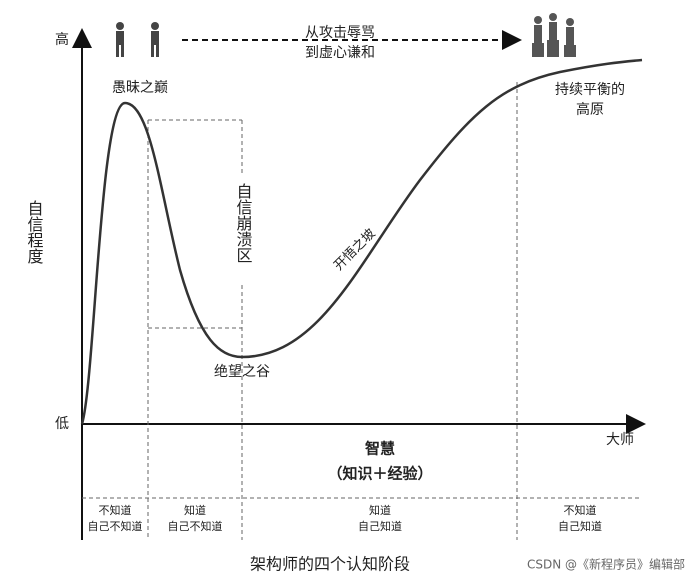 The width and height of the screenshot is (692, 583). Describe the element at coordinates (243, 223) in the screenshot. I see `collapse-label: 自信崩溃区` at that location.